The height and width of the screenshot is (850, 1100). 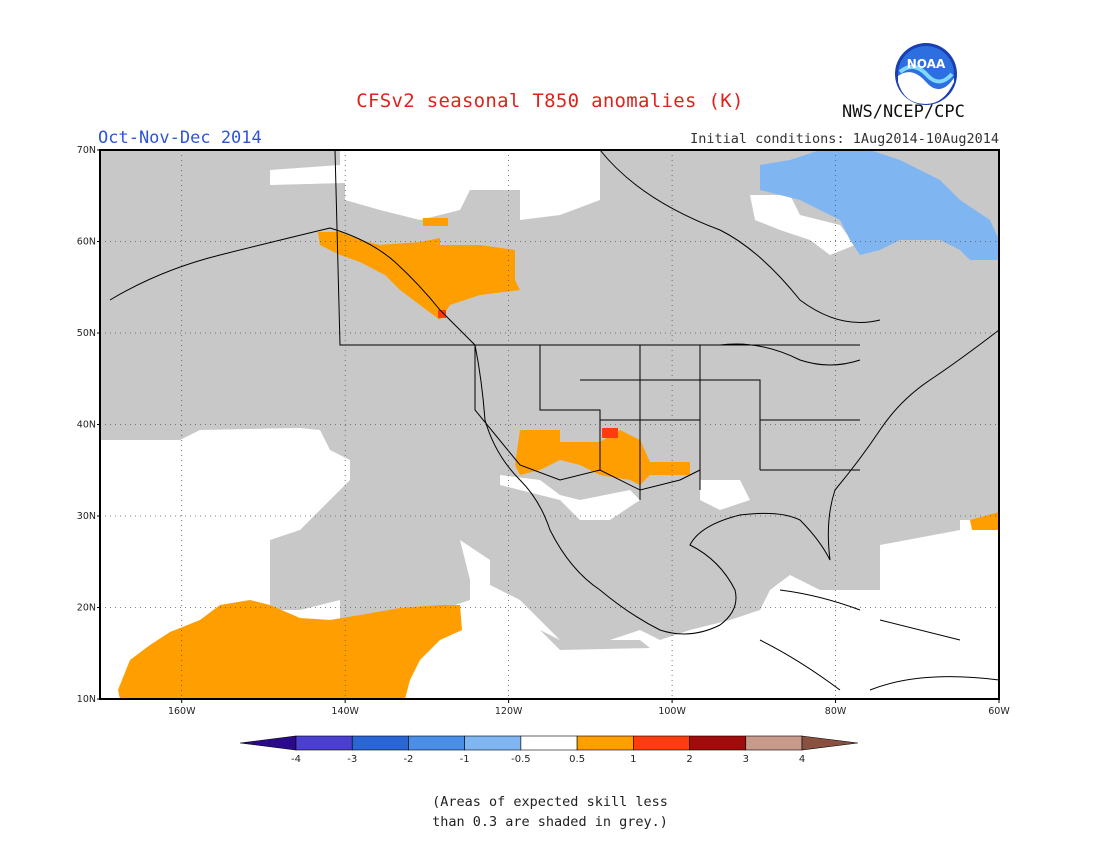 What do you see at coordinates (408, 759) in the screenshot?
I see `colorbar-label: -2` at bounding box center [408, 759].